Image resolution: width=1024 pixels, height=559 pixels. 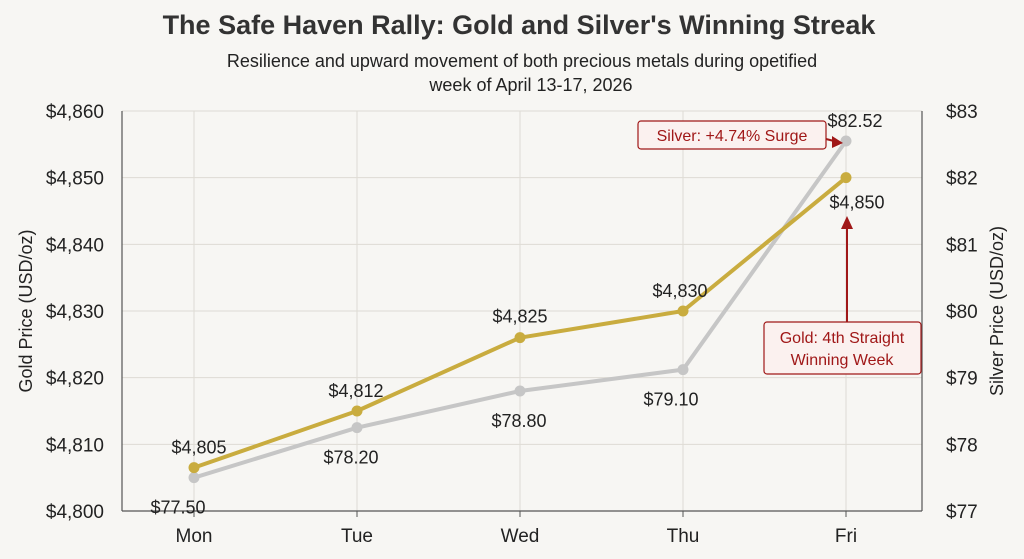 What do you see at coordinates (847, 222) in the screenshot?
I see `gold-annotation-arrowhead` at bounding box center [847, 222].